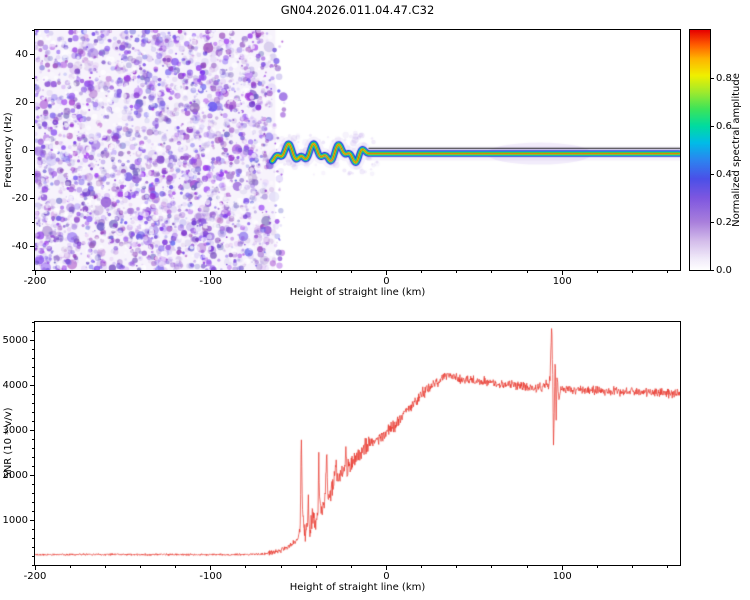 The height and width of the screenshot is (600, 750). I want to click on colorbar-canvas, so click(700, 150).